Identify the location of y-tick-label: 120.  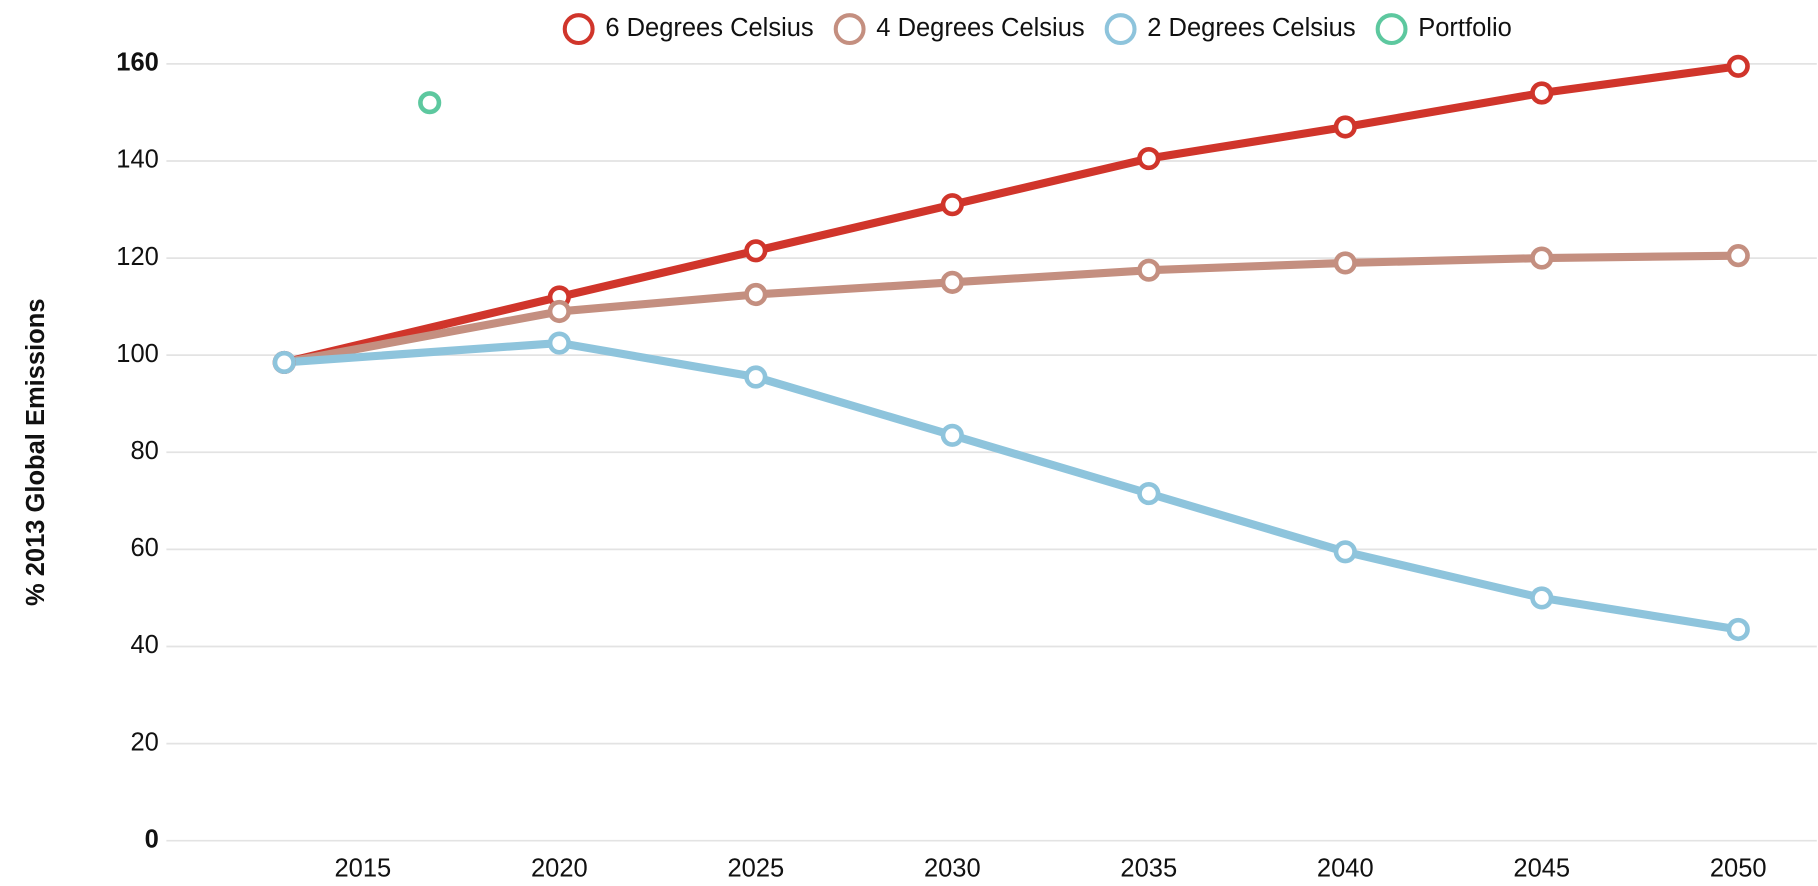
(137, 257).